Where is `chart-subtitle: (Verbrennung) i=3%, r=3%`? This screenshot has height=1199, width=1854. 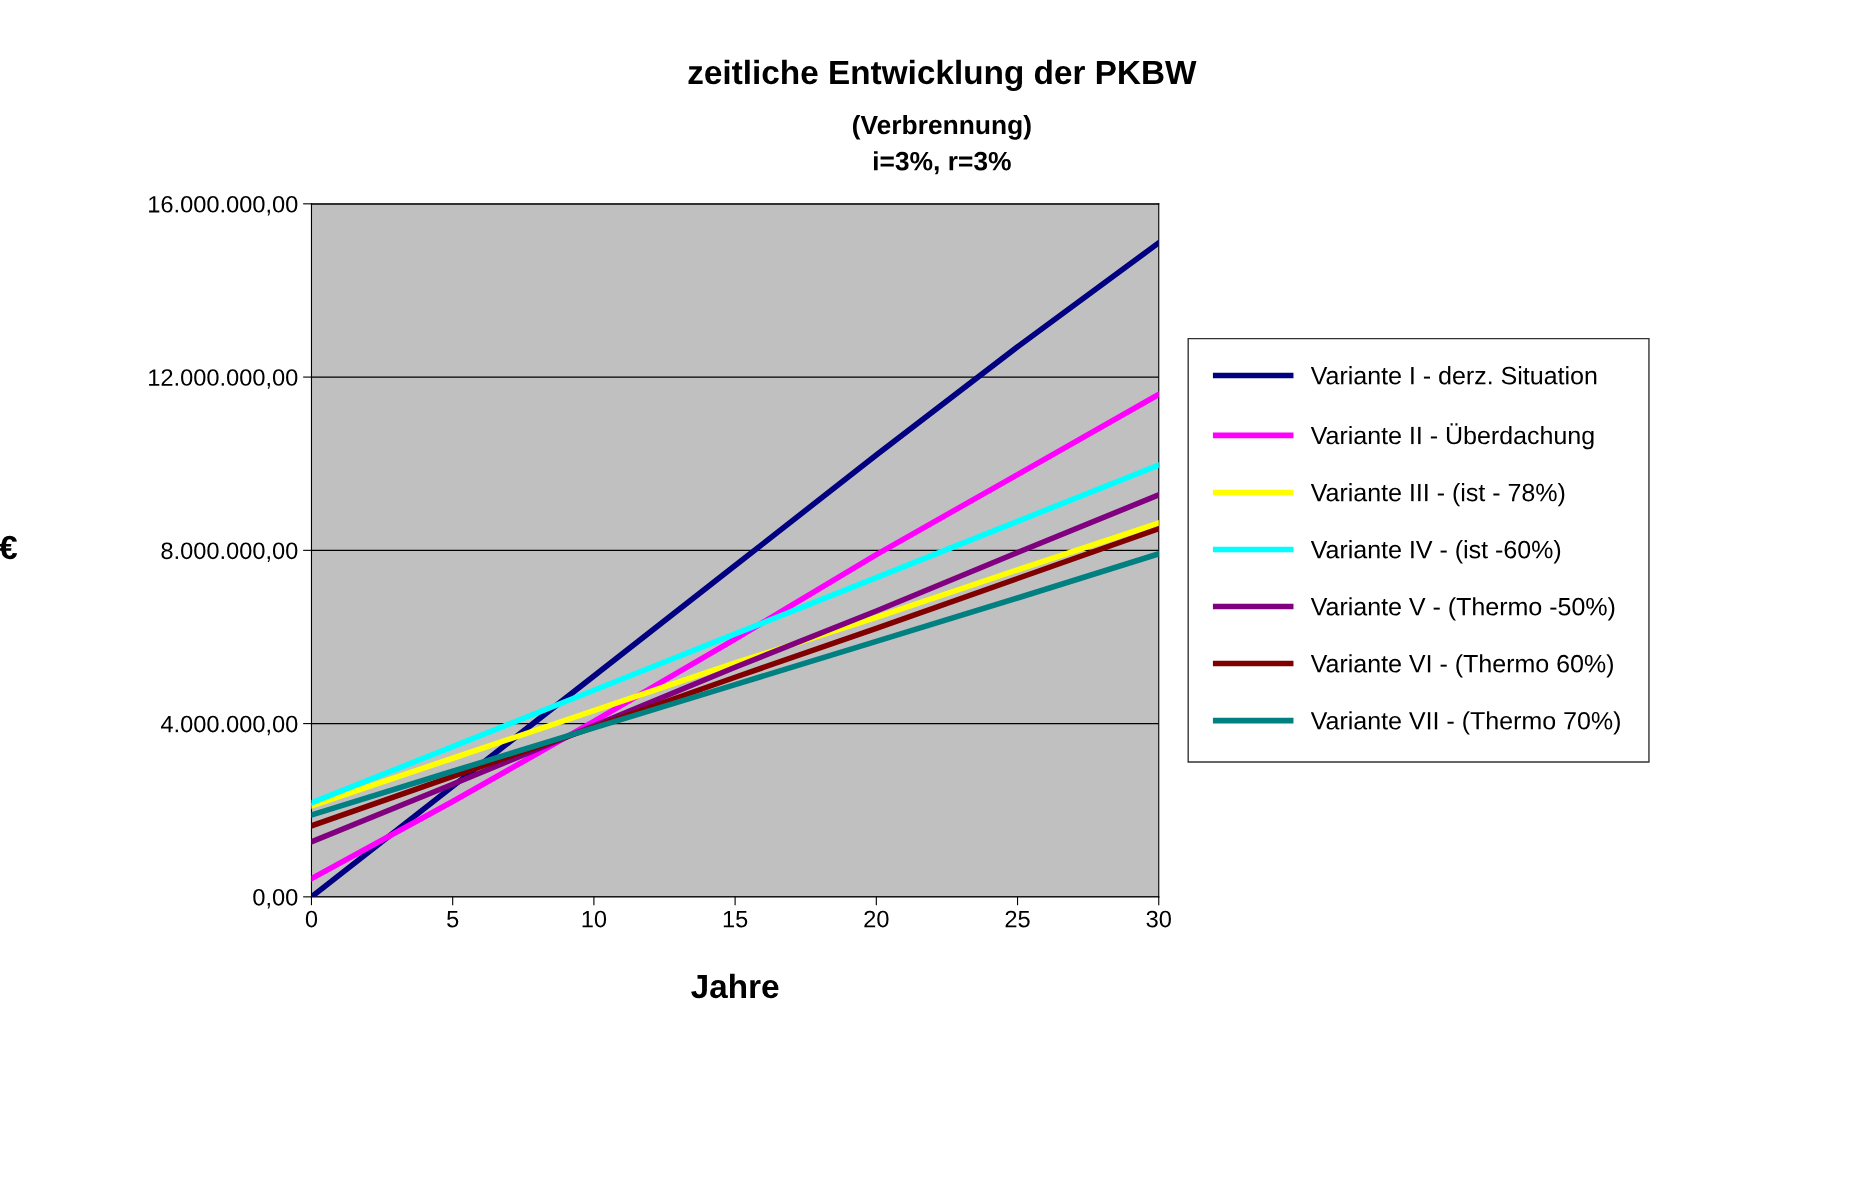
chart-subtitle: (Verbrennung) i=3%, r=3% is located at coordinates (941, 144).